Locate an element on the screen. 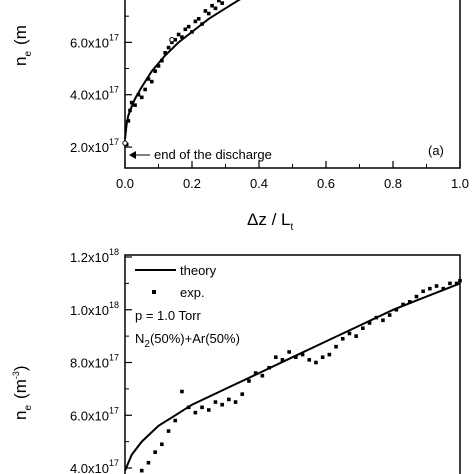 This screenshot has height=474, width=474. panel-a-x-axis-title-sub: t is located at coordinates (291, 227).